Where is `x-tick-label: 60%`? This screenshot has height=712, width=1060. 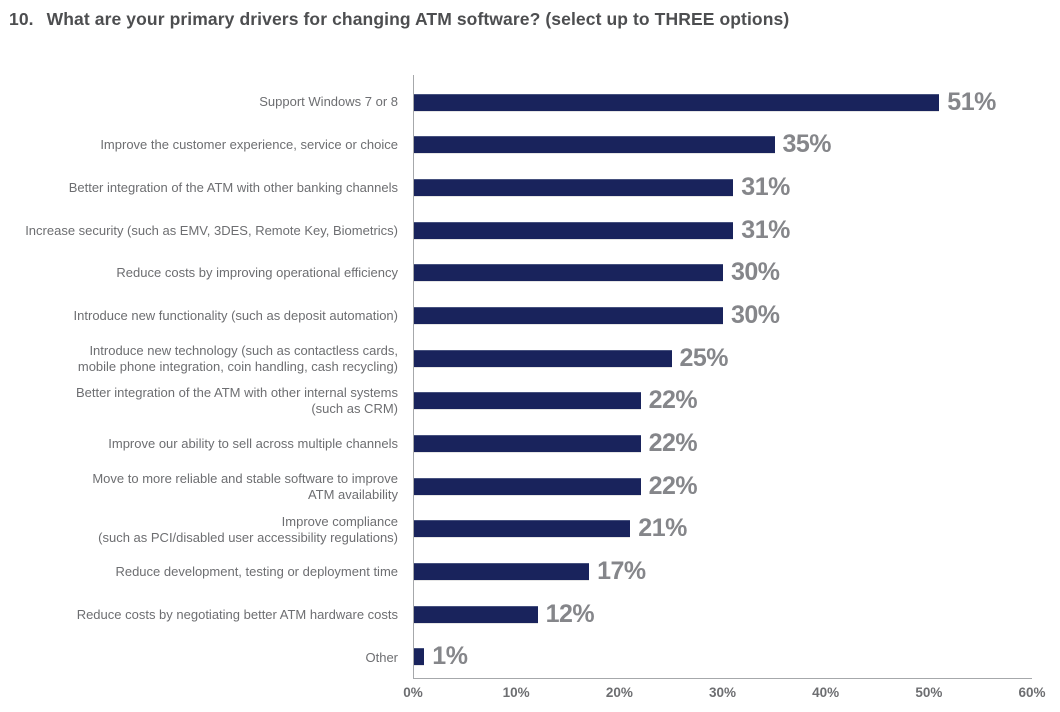 x-tick-label: 60% is located at coordinates (1032, 692).